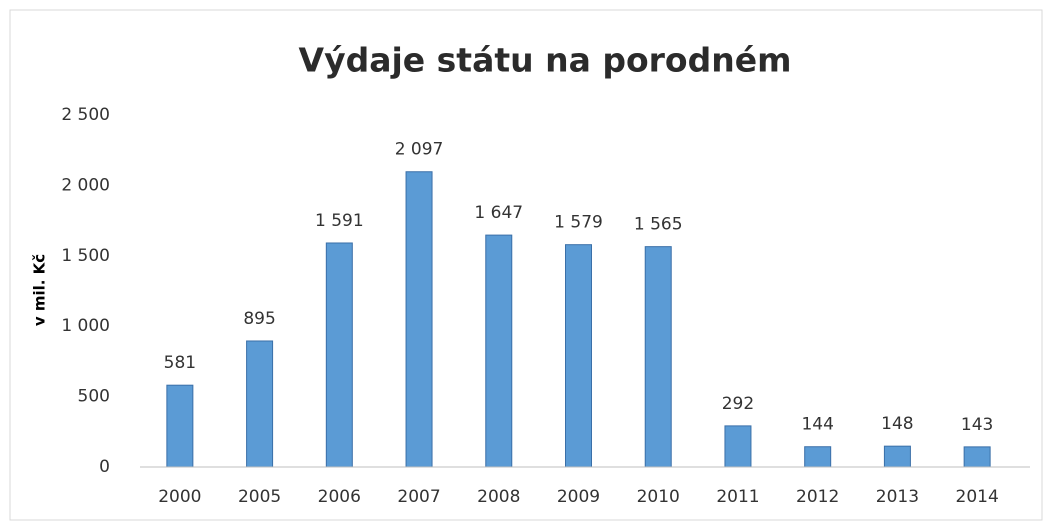  Describe the element at coordinates (85, 326) in the screenshot. I see `y-tick-label: 1 000` at that location.